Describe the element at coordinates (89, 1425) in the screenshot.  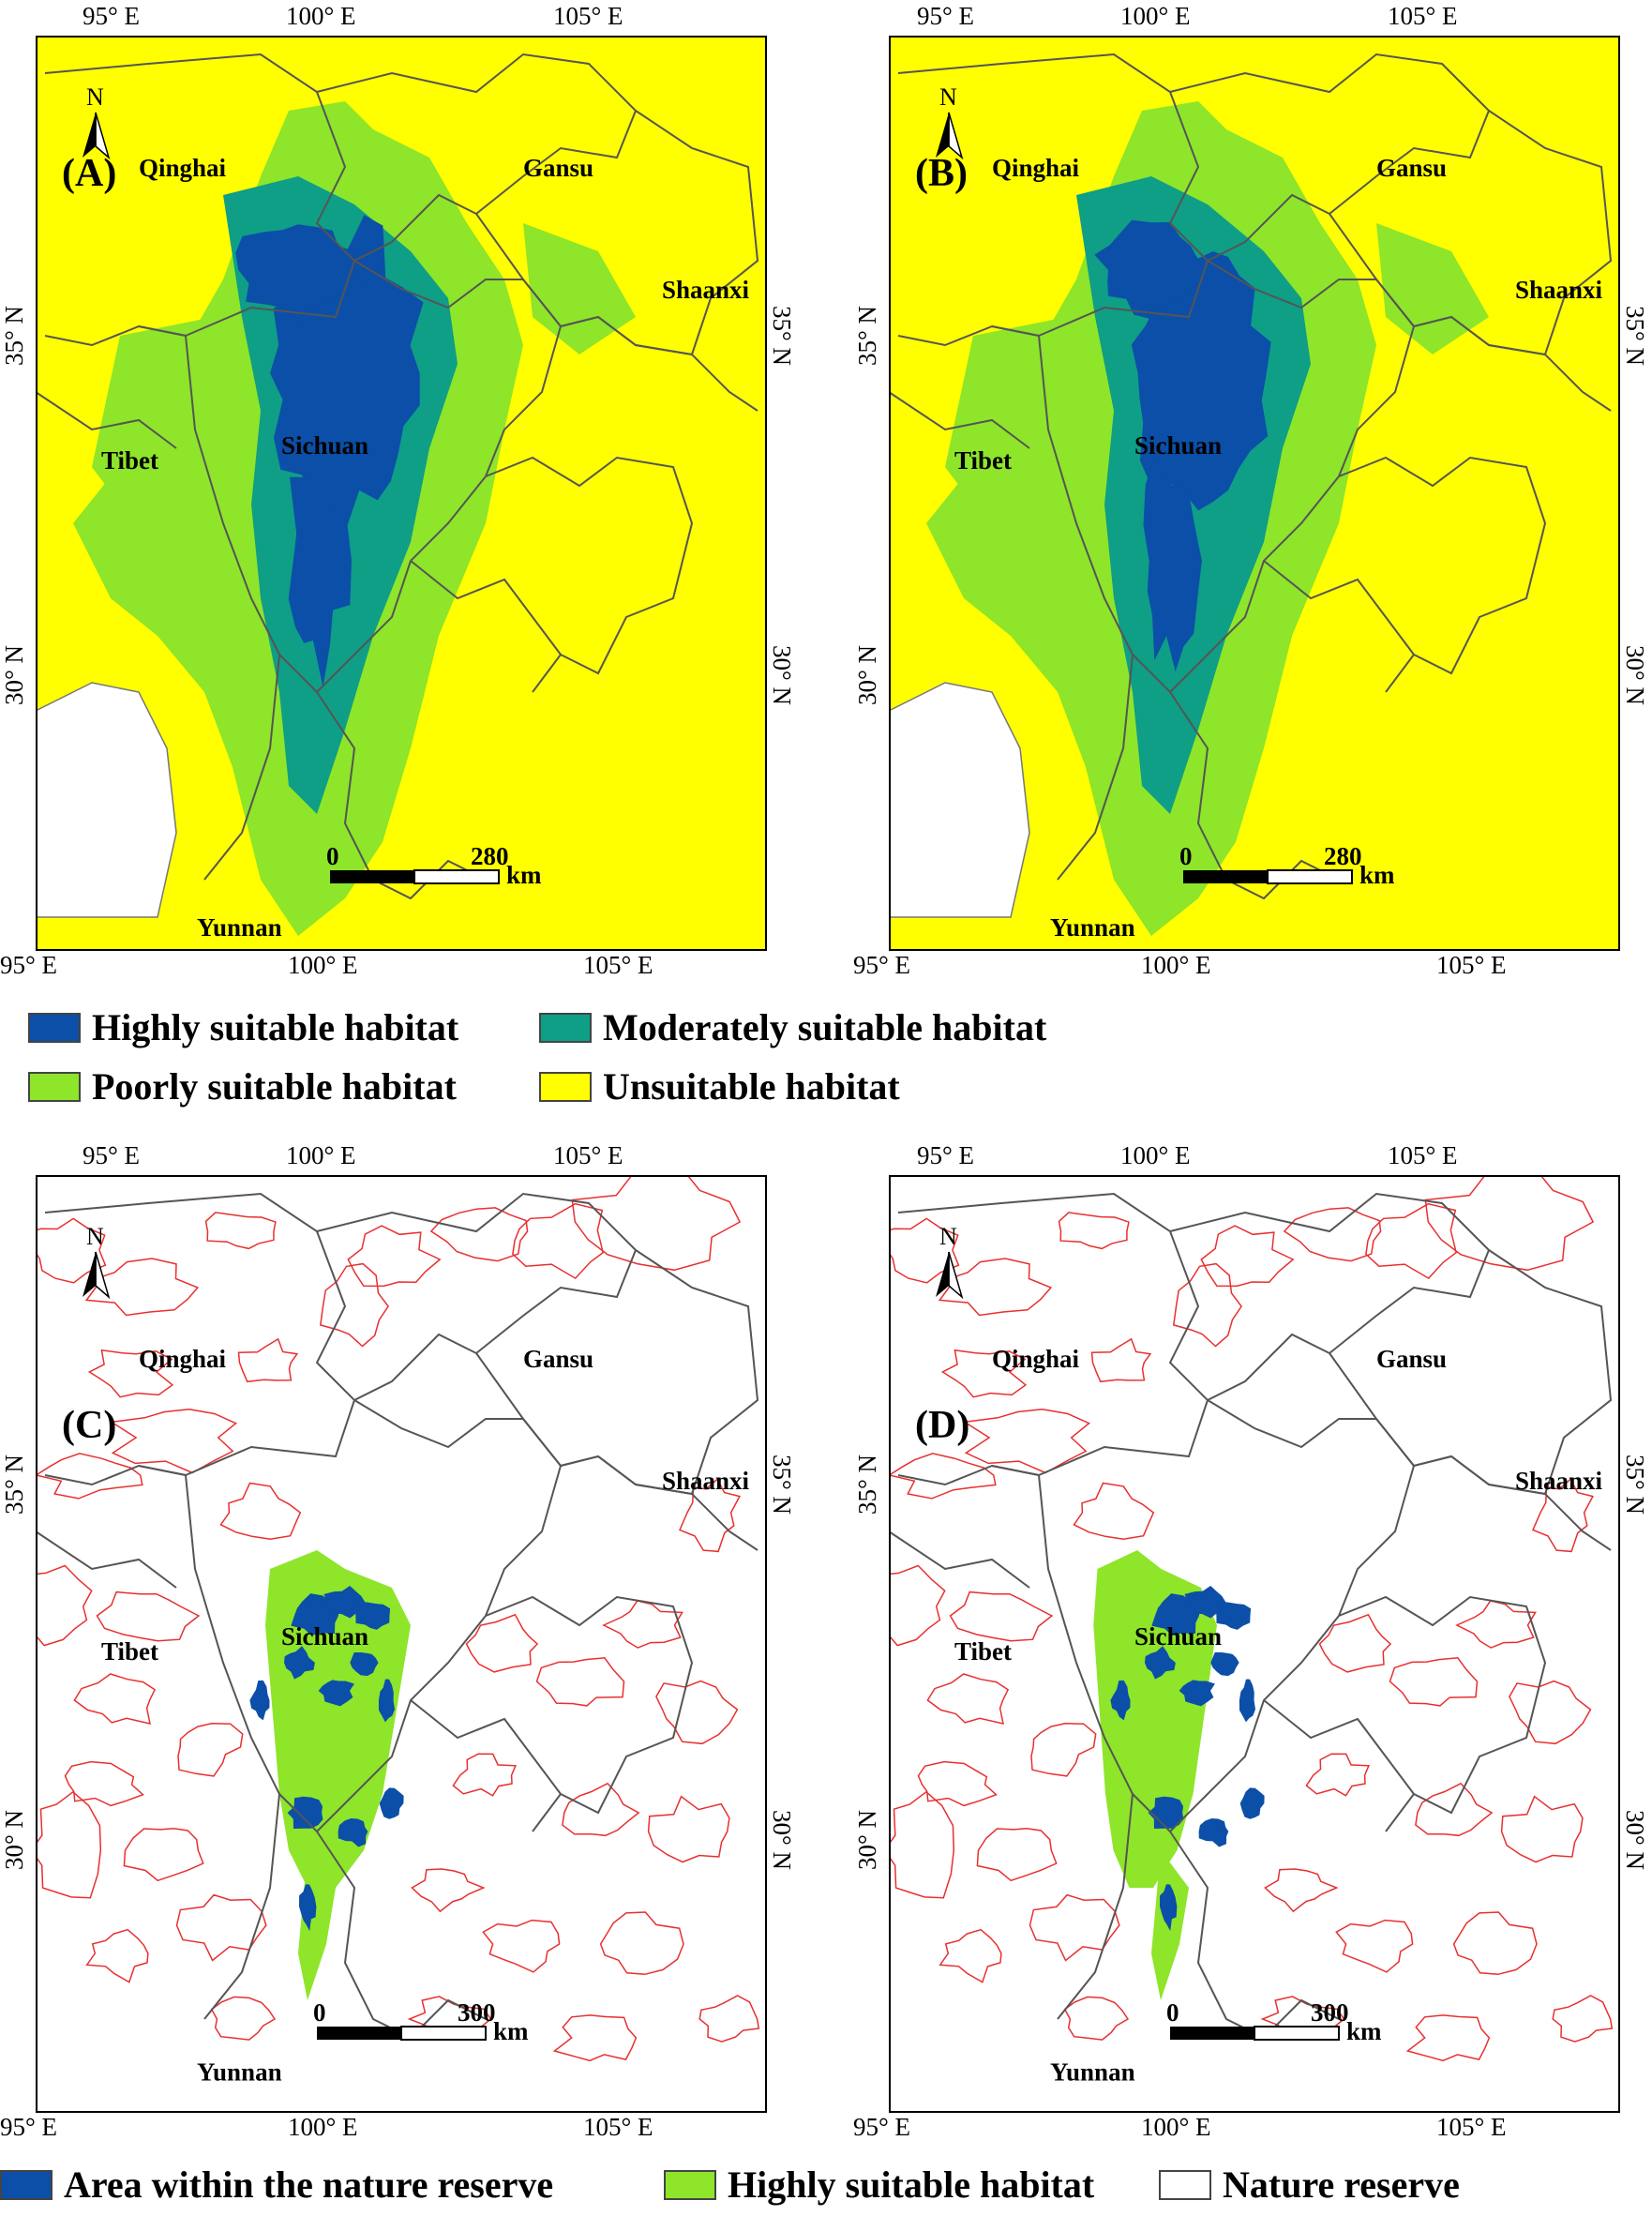
I see `panel-label: (C)` at that location.